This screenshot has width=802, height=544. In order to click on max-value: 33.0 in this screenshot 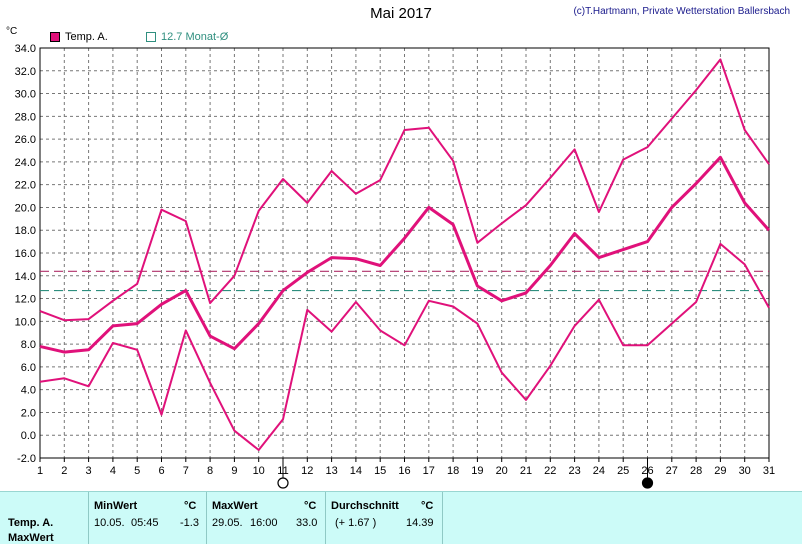, I will do `click(307, 523)`.